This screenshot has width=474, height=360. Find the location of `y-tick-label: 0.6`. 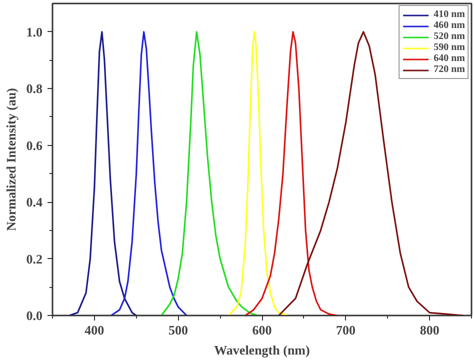

y-tick-label: 0.6 is located at coordinates (34, 145).